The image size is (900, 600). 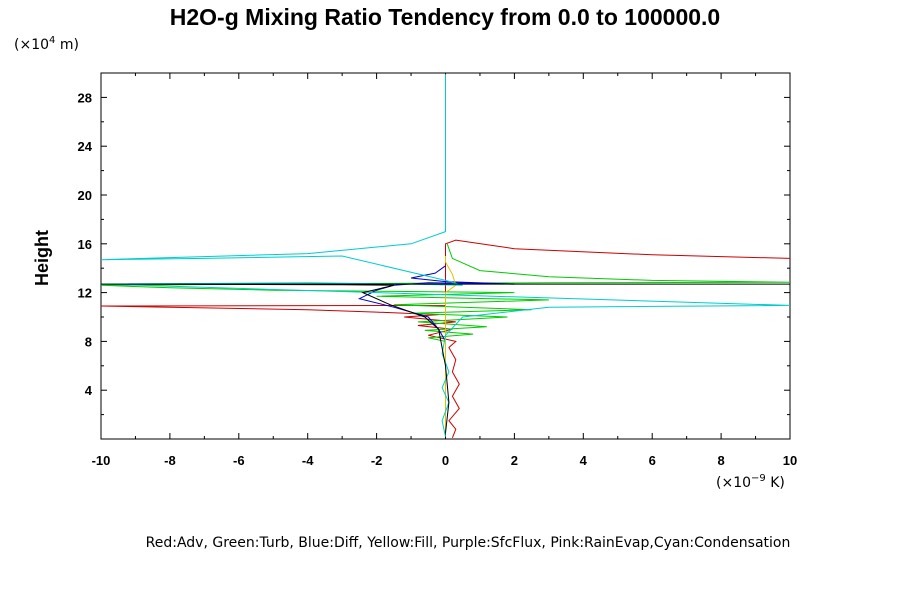 I want to click on x-tick-label: -4, so click(x=308, y=460).